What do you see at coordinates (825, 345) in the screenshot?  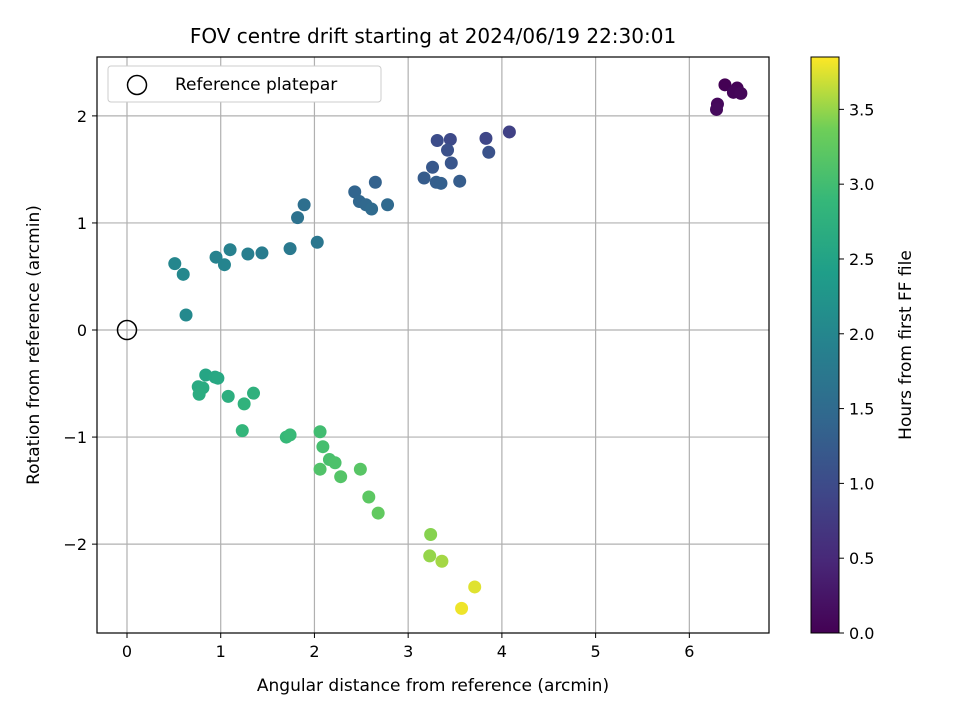 I see `colorbar-gradient` at bounding box center [825, 345].